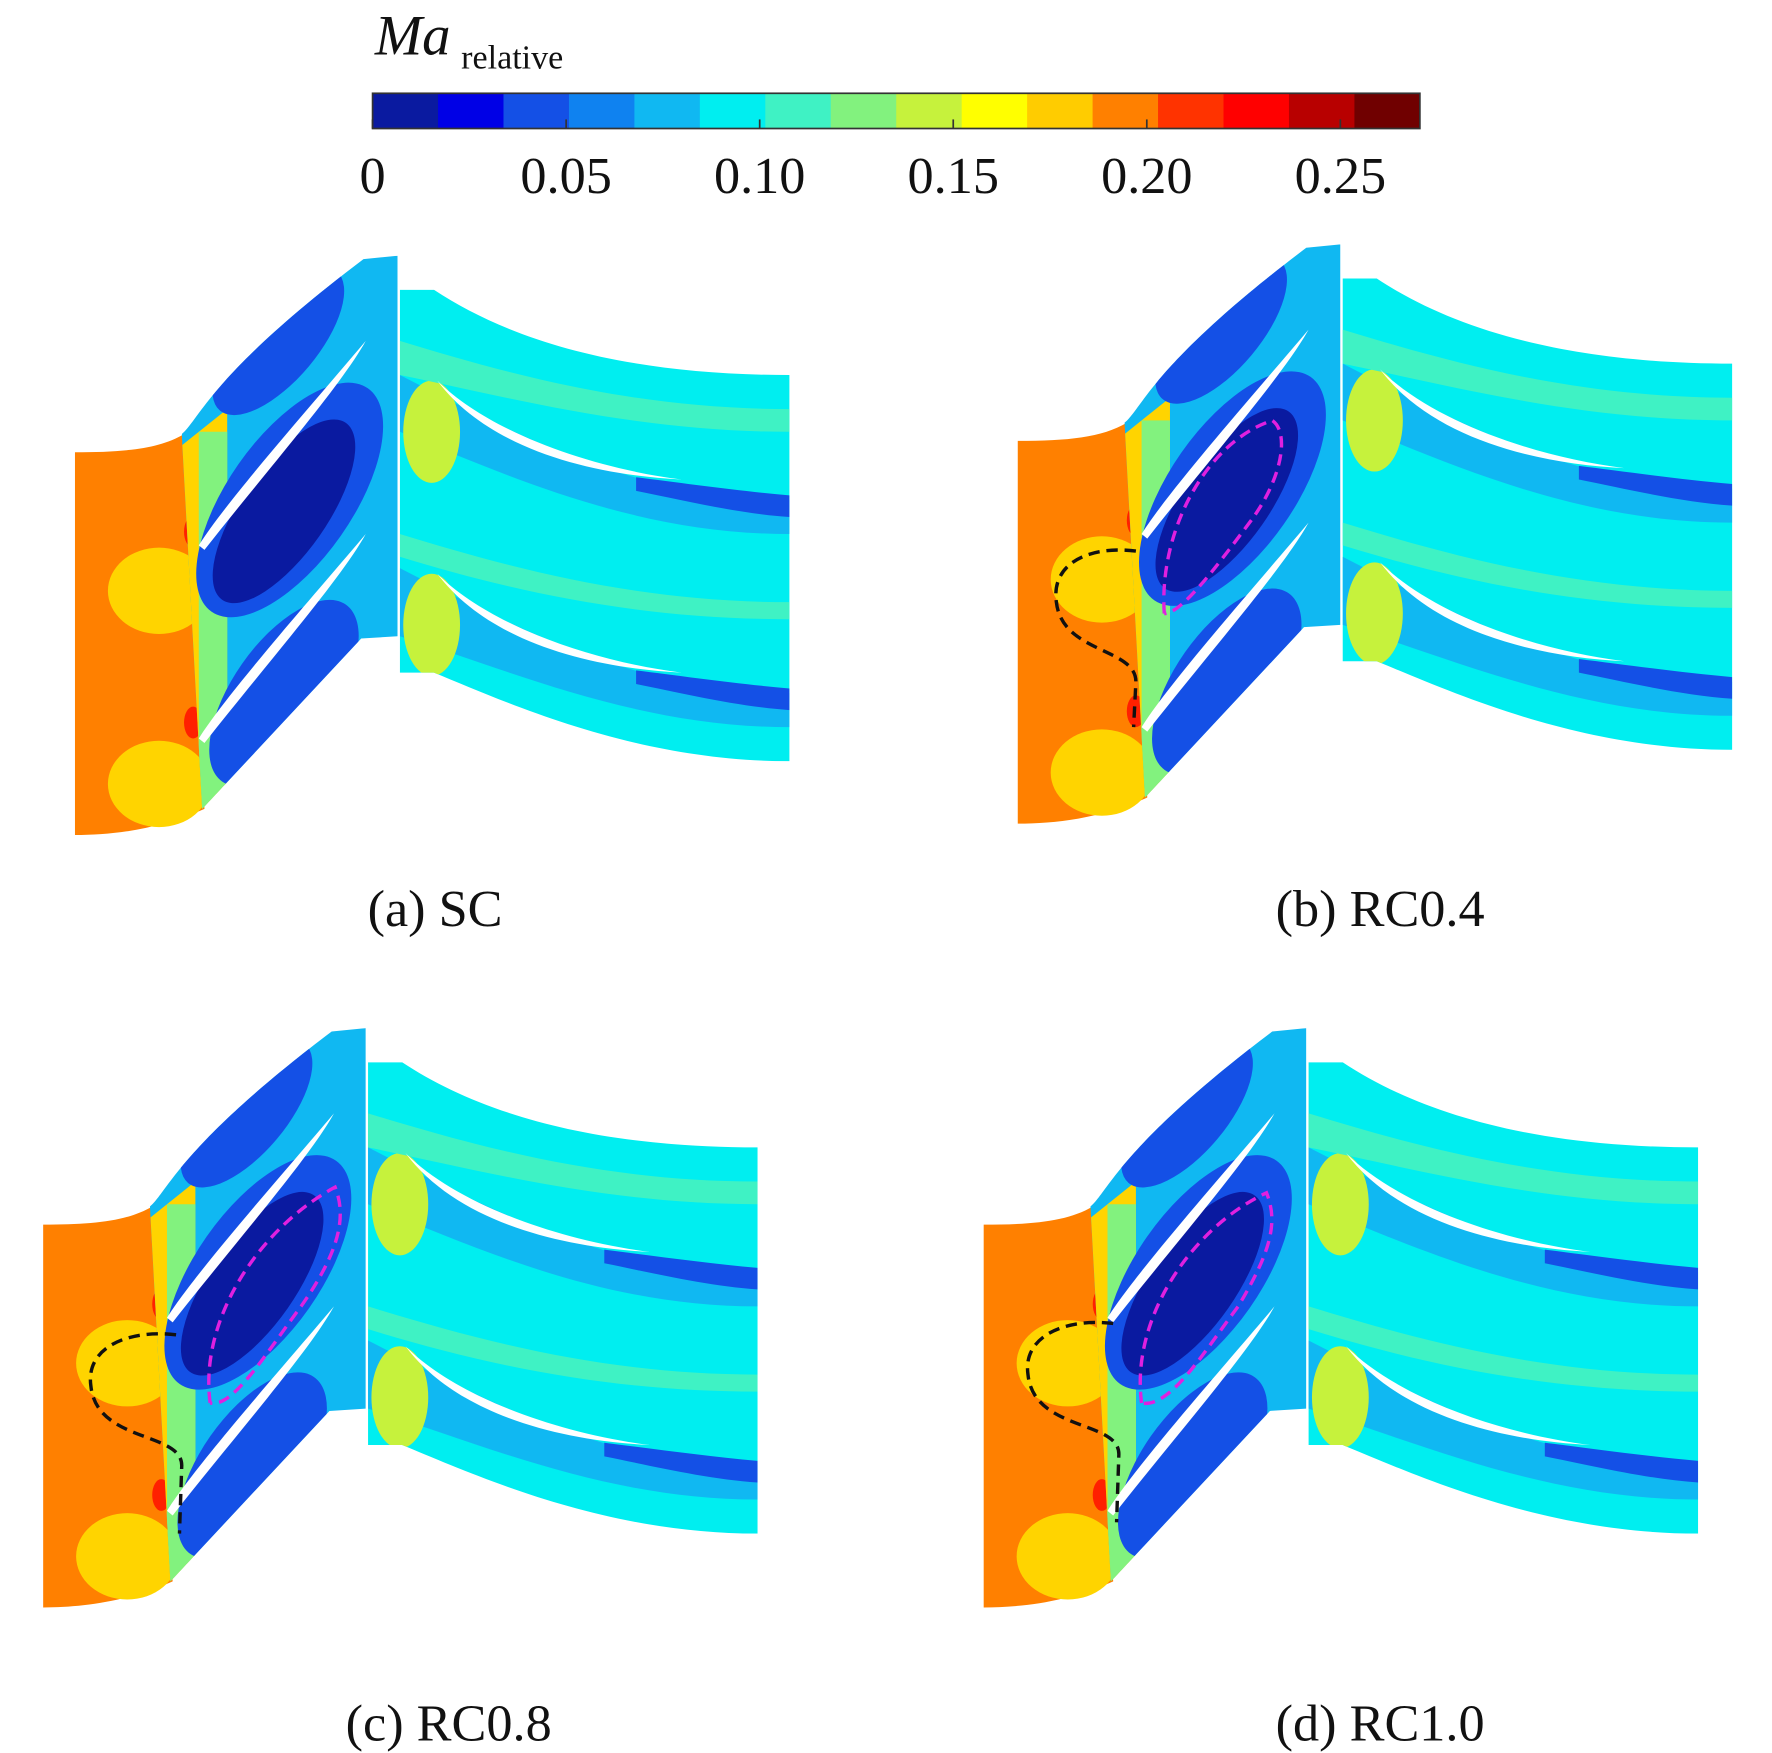 This screenshot has height=1753, width=1772. I want to click on colorbar-tick-label: 0.05, so click(565, 176).